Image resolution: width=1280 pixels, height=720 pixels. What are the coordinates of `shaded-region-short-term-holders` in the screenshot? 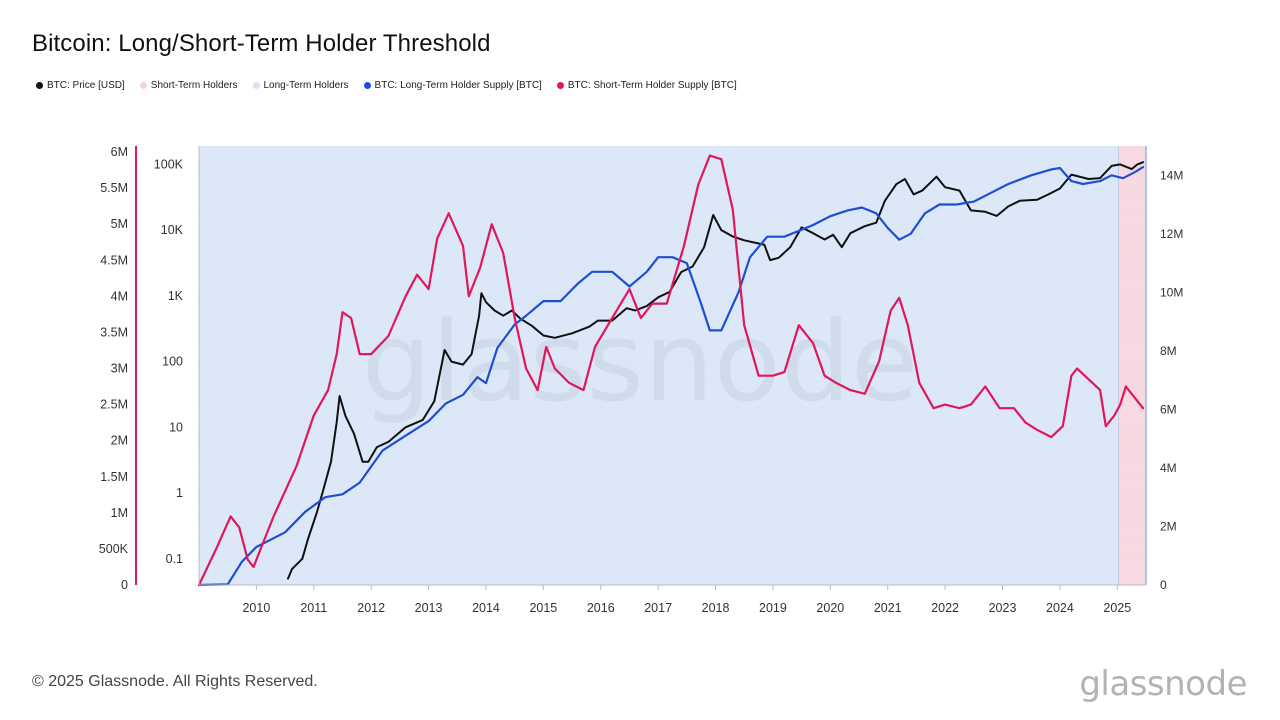 It's located at (1132, 365).